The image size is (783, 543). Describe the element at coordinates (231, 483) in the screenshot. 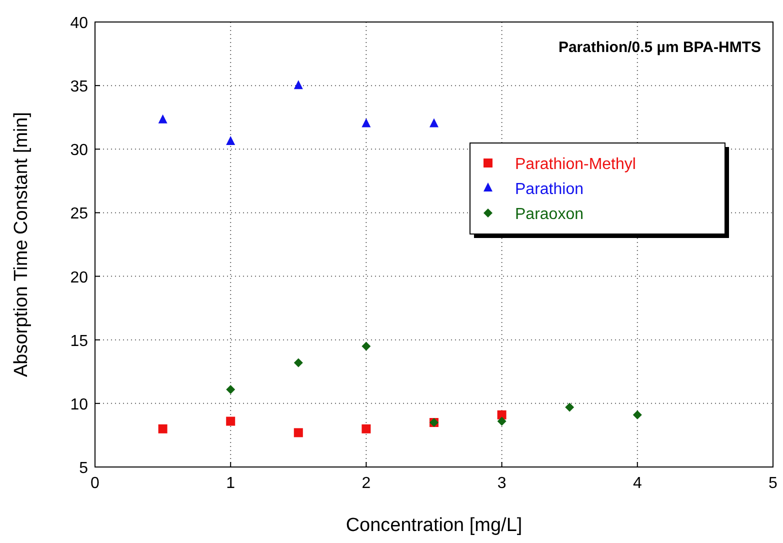

I see `x-tick-label: 1` at that location.